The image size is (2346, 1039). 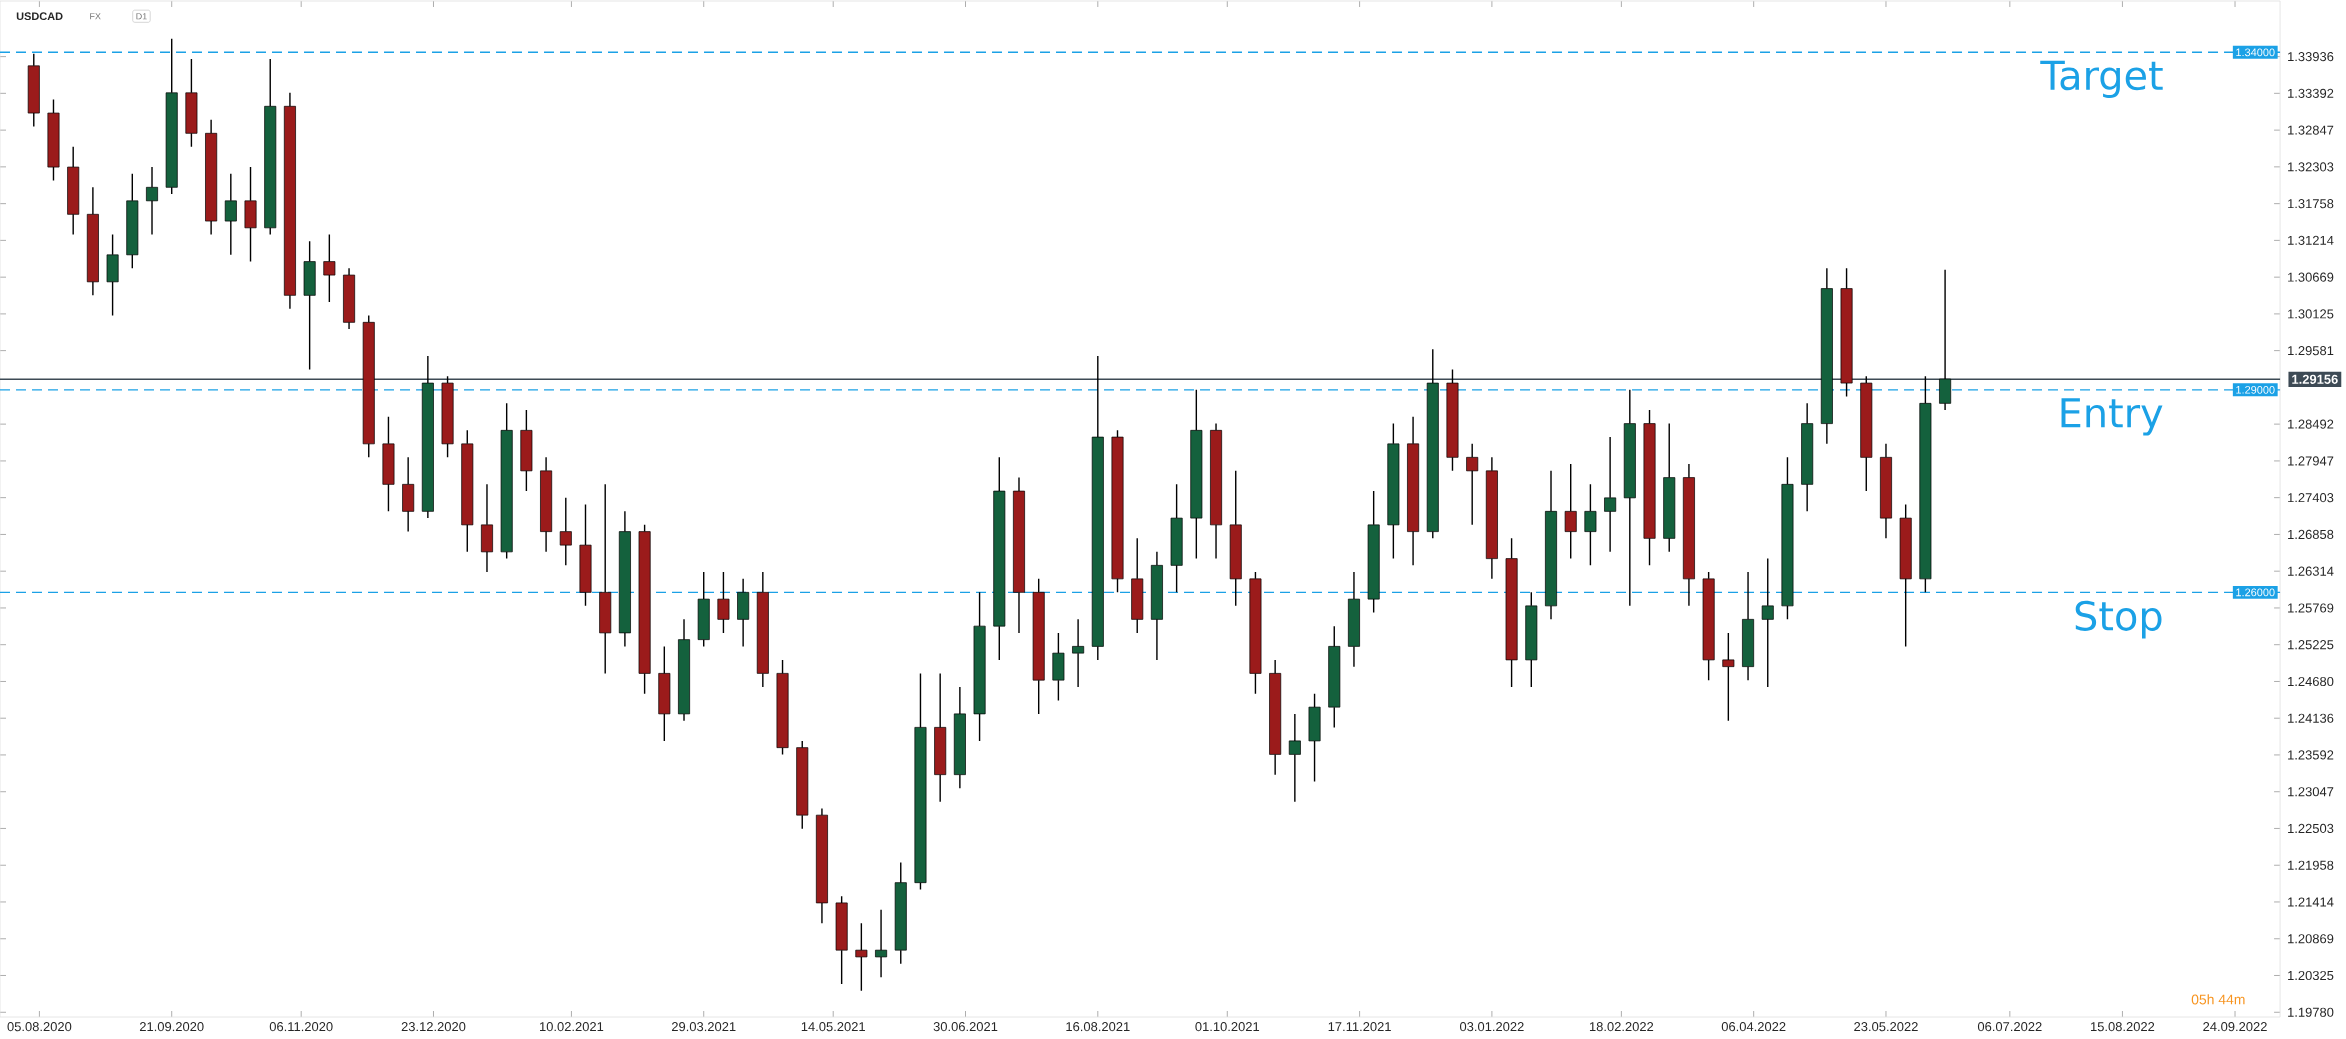 I want to click on x-tick-label: 21.09.2020, so click(x=171, y=1027).